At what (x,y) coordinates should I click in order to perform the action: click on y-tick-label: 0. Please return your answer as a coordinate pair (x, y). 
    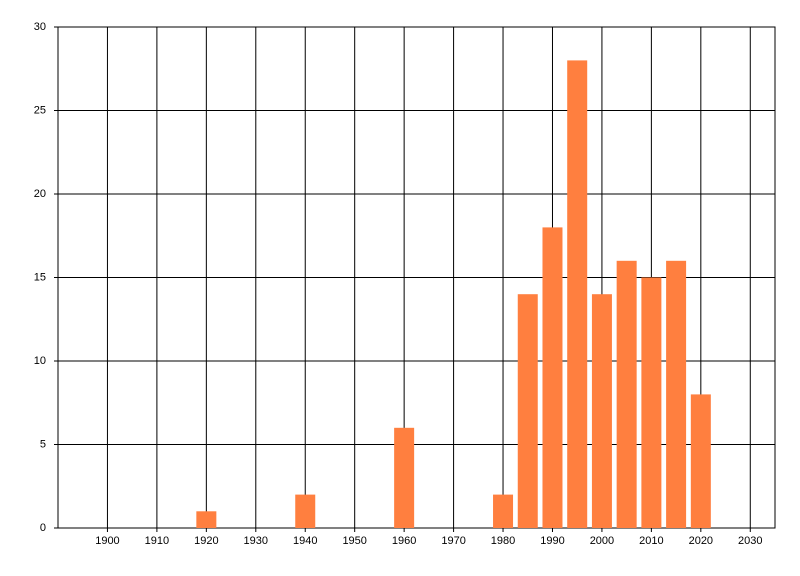
    Looking at the image, I should click on (43, 528).